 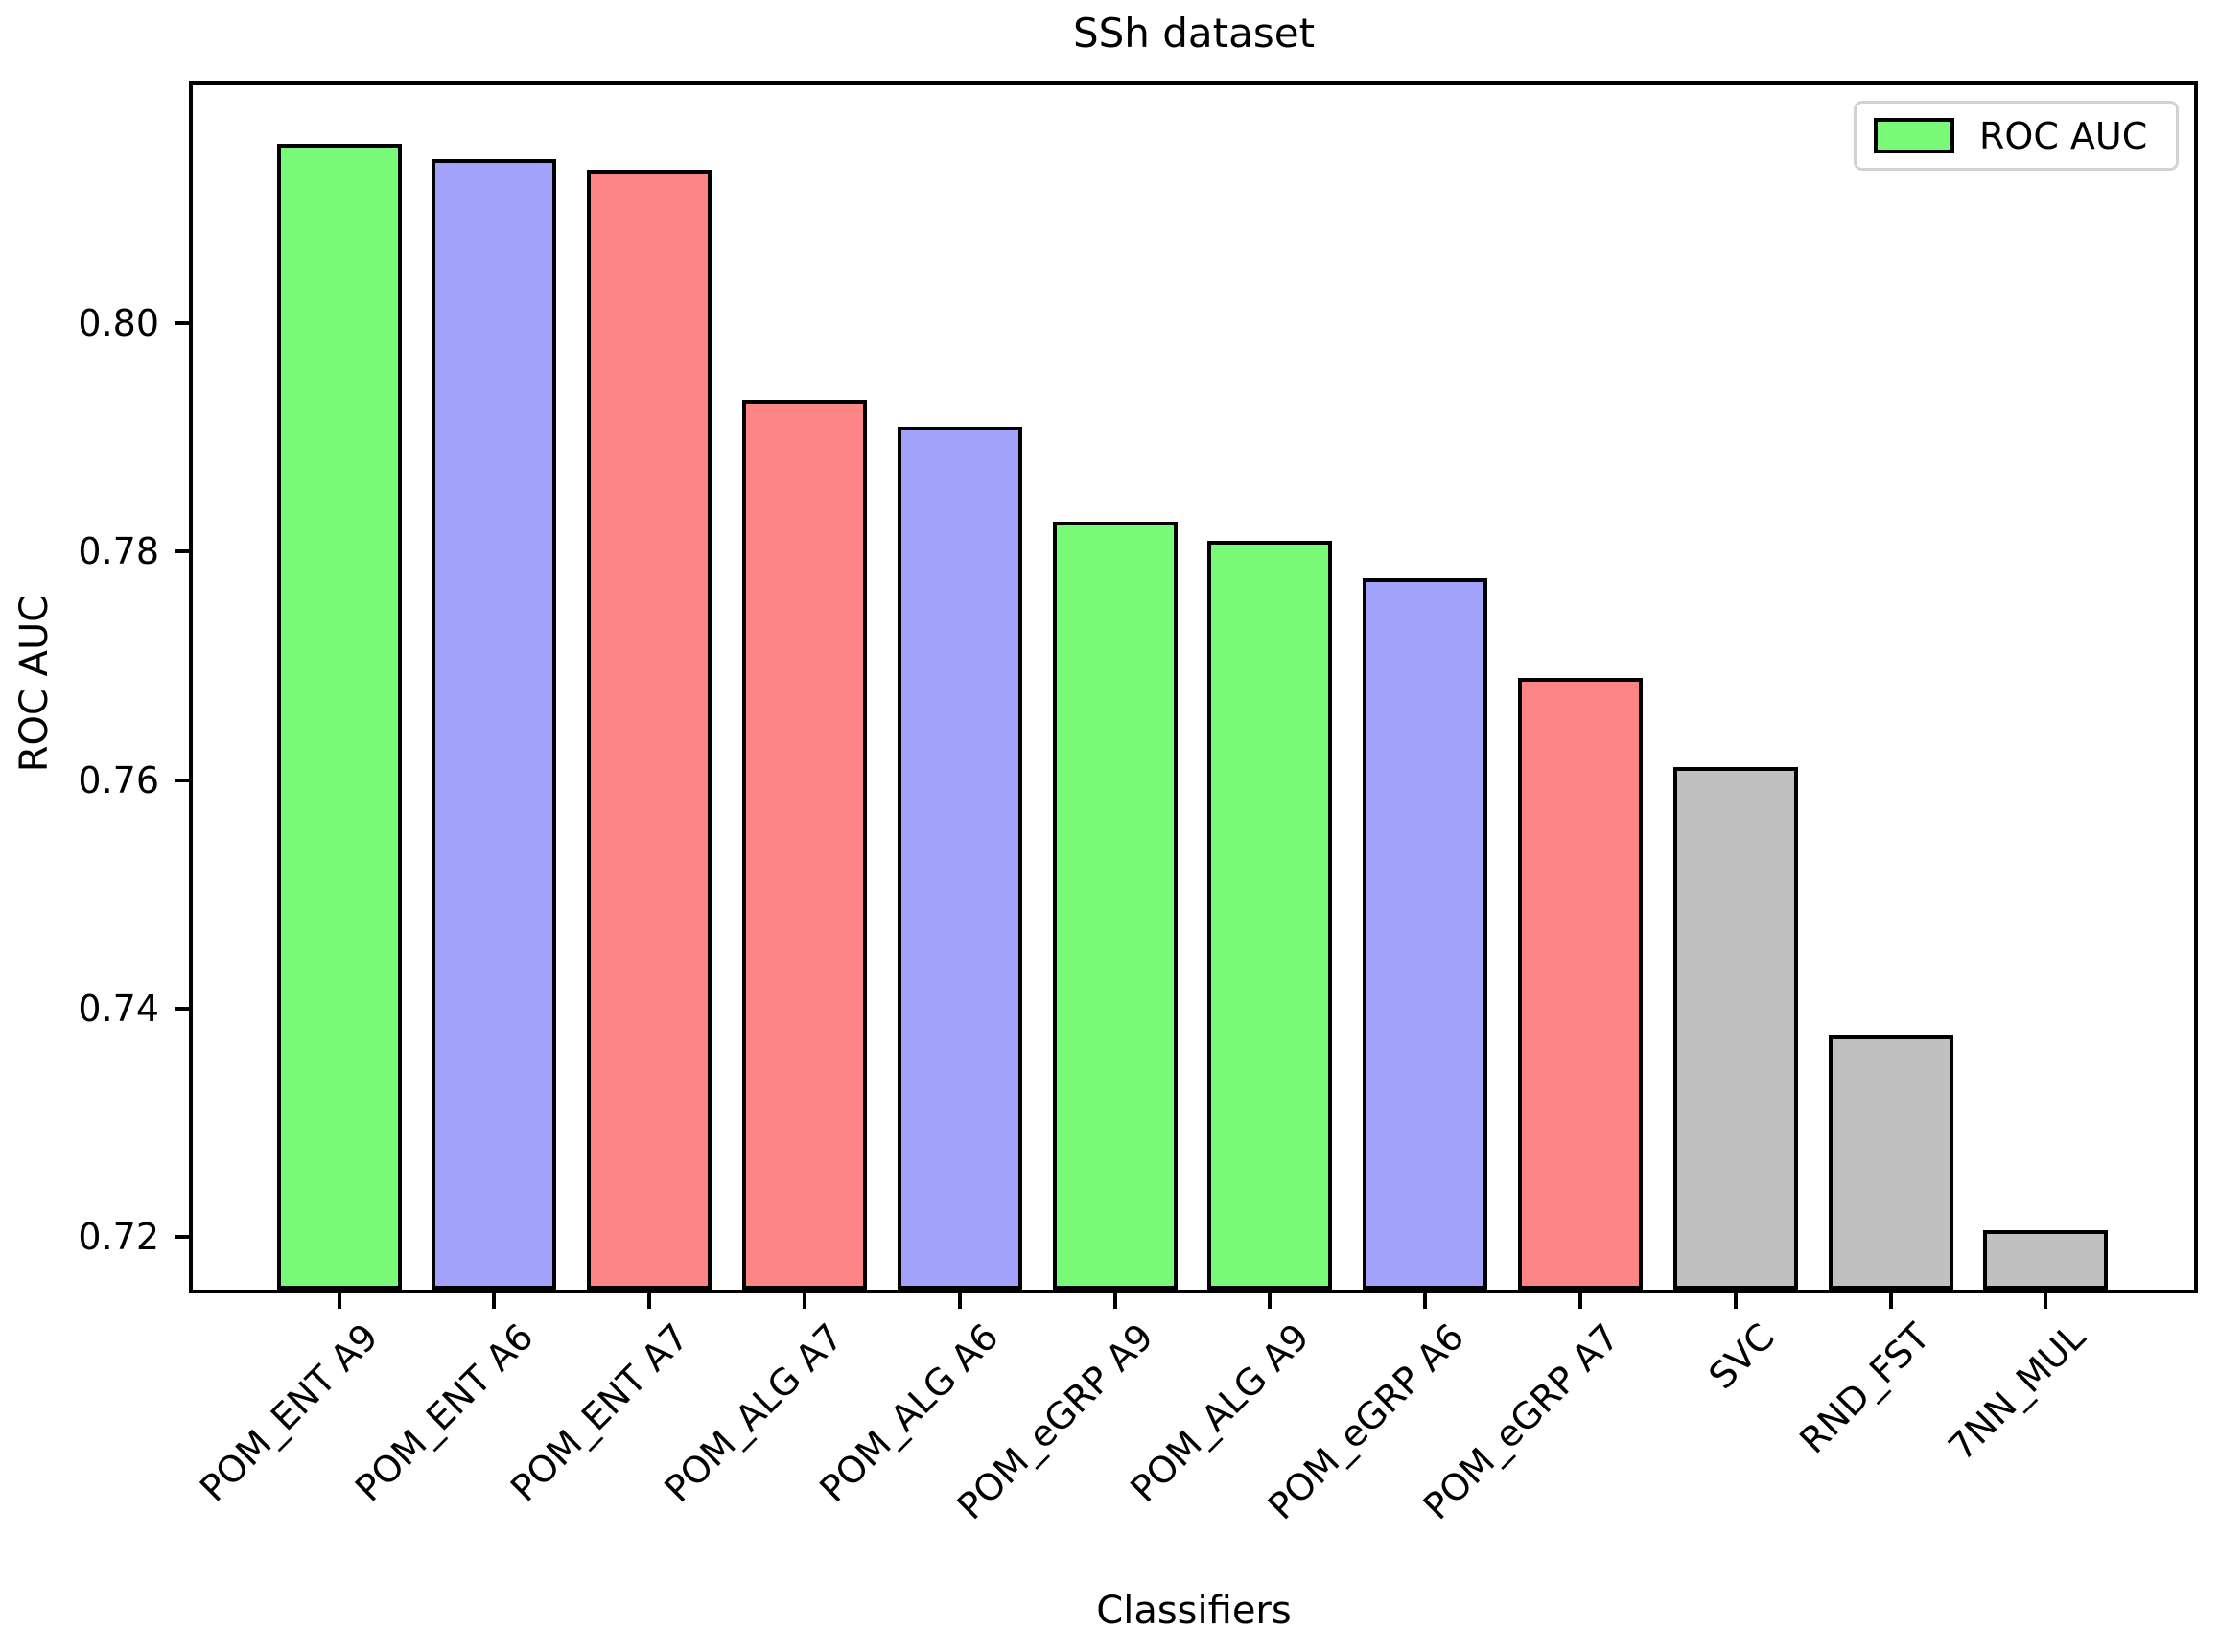 What do you see at coordinates (1115, 906) in the screenshot?
I see `bar-pom-egrp-a9` at bounding box center [1115, 906].